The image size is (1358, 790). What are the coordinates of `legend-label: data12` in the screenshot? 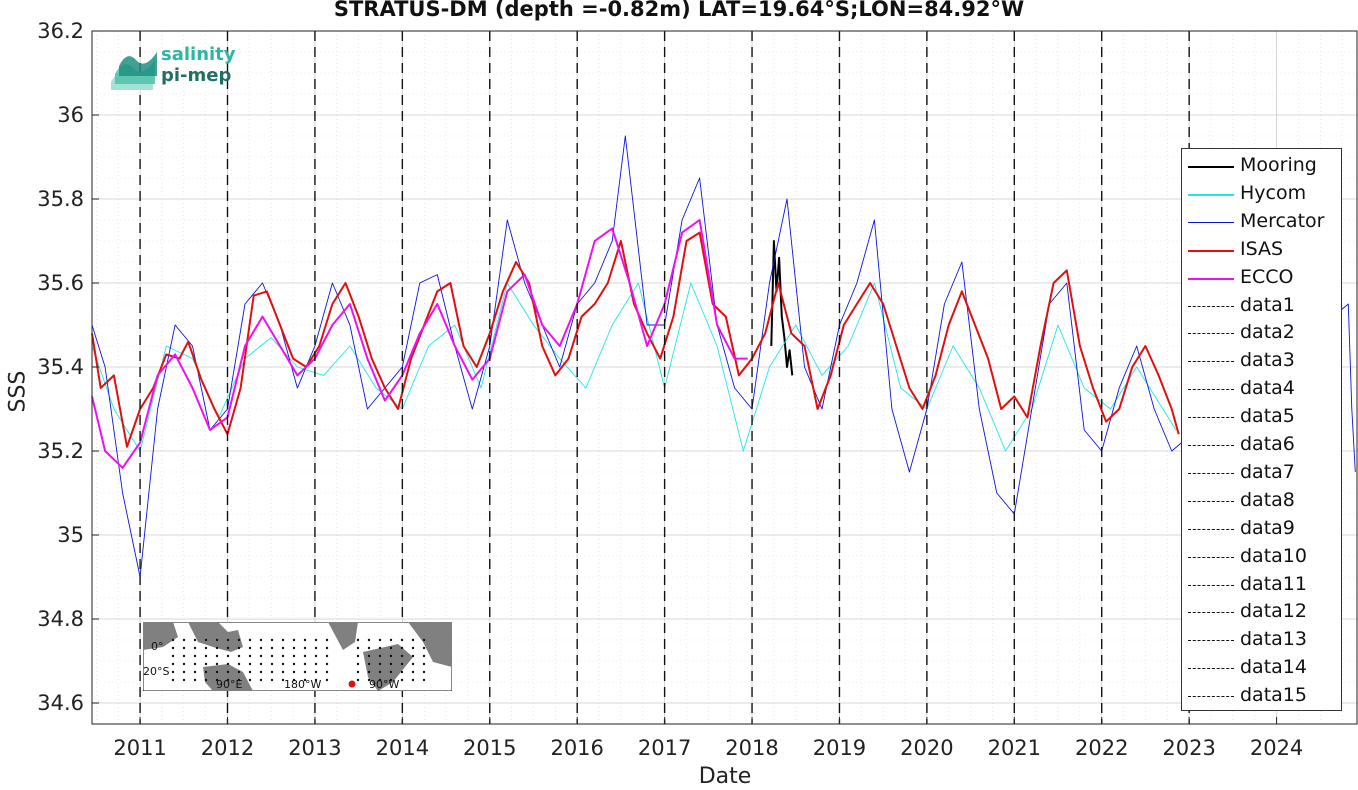 It's located at (1273, 611).